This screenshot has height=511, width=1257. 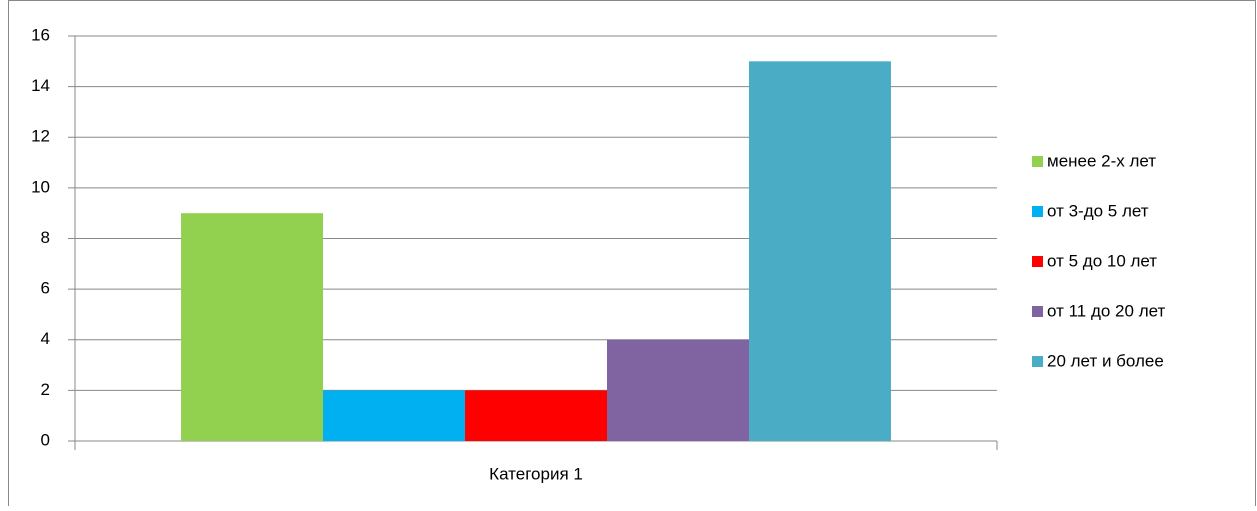 I want to click on x-tick-label: Категория 1, so click(x=536, y=473).